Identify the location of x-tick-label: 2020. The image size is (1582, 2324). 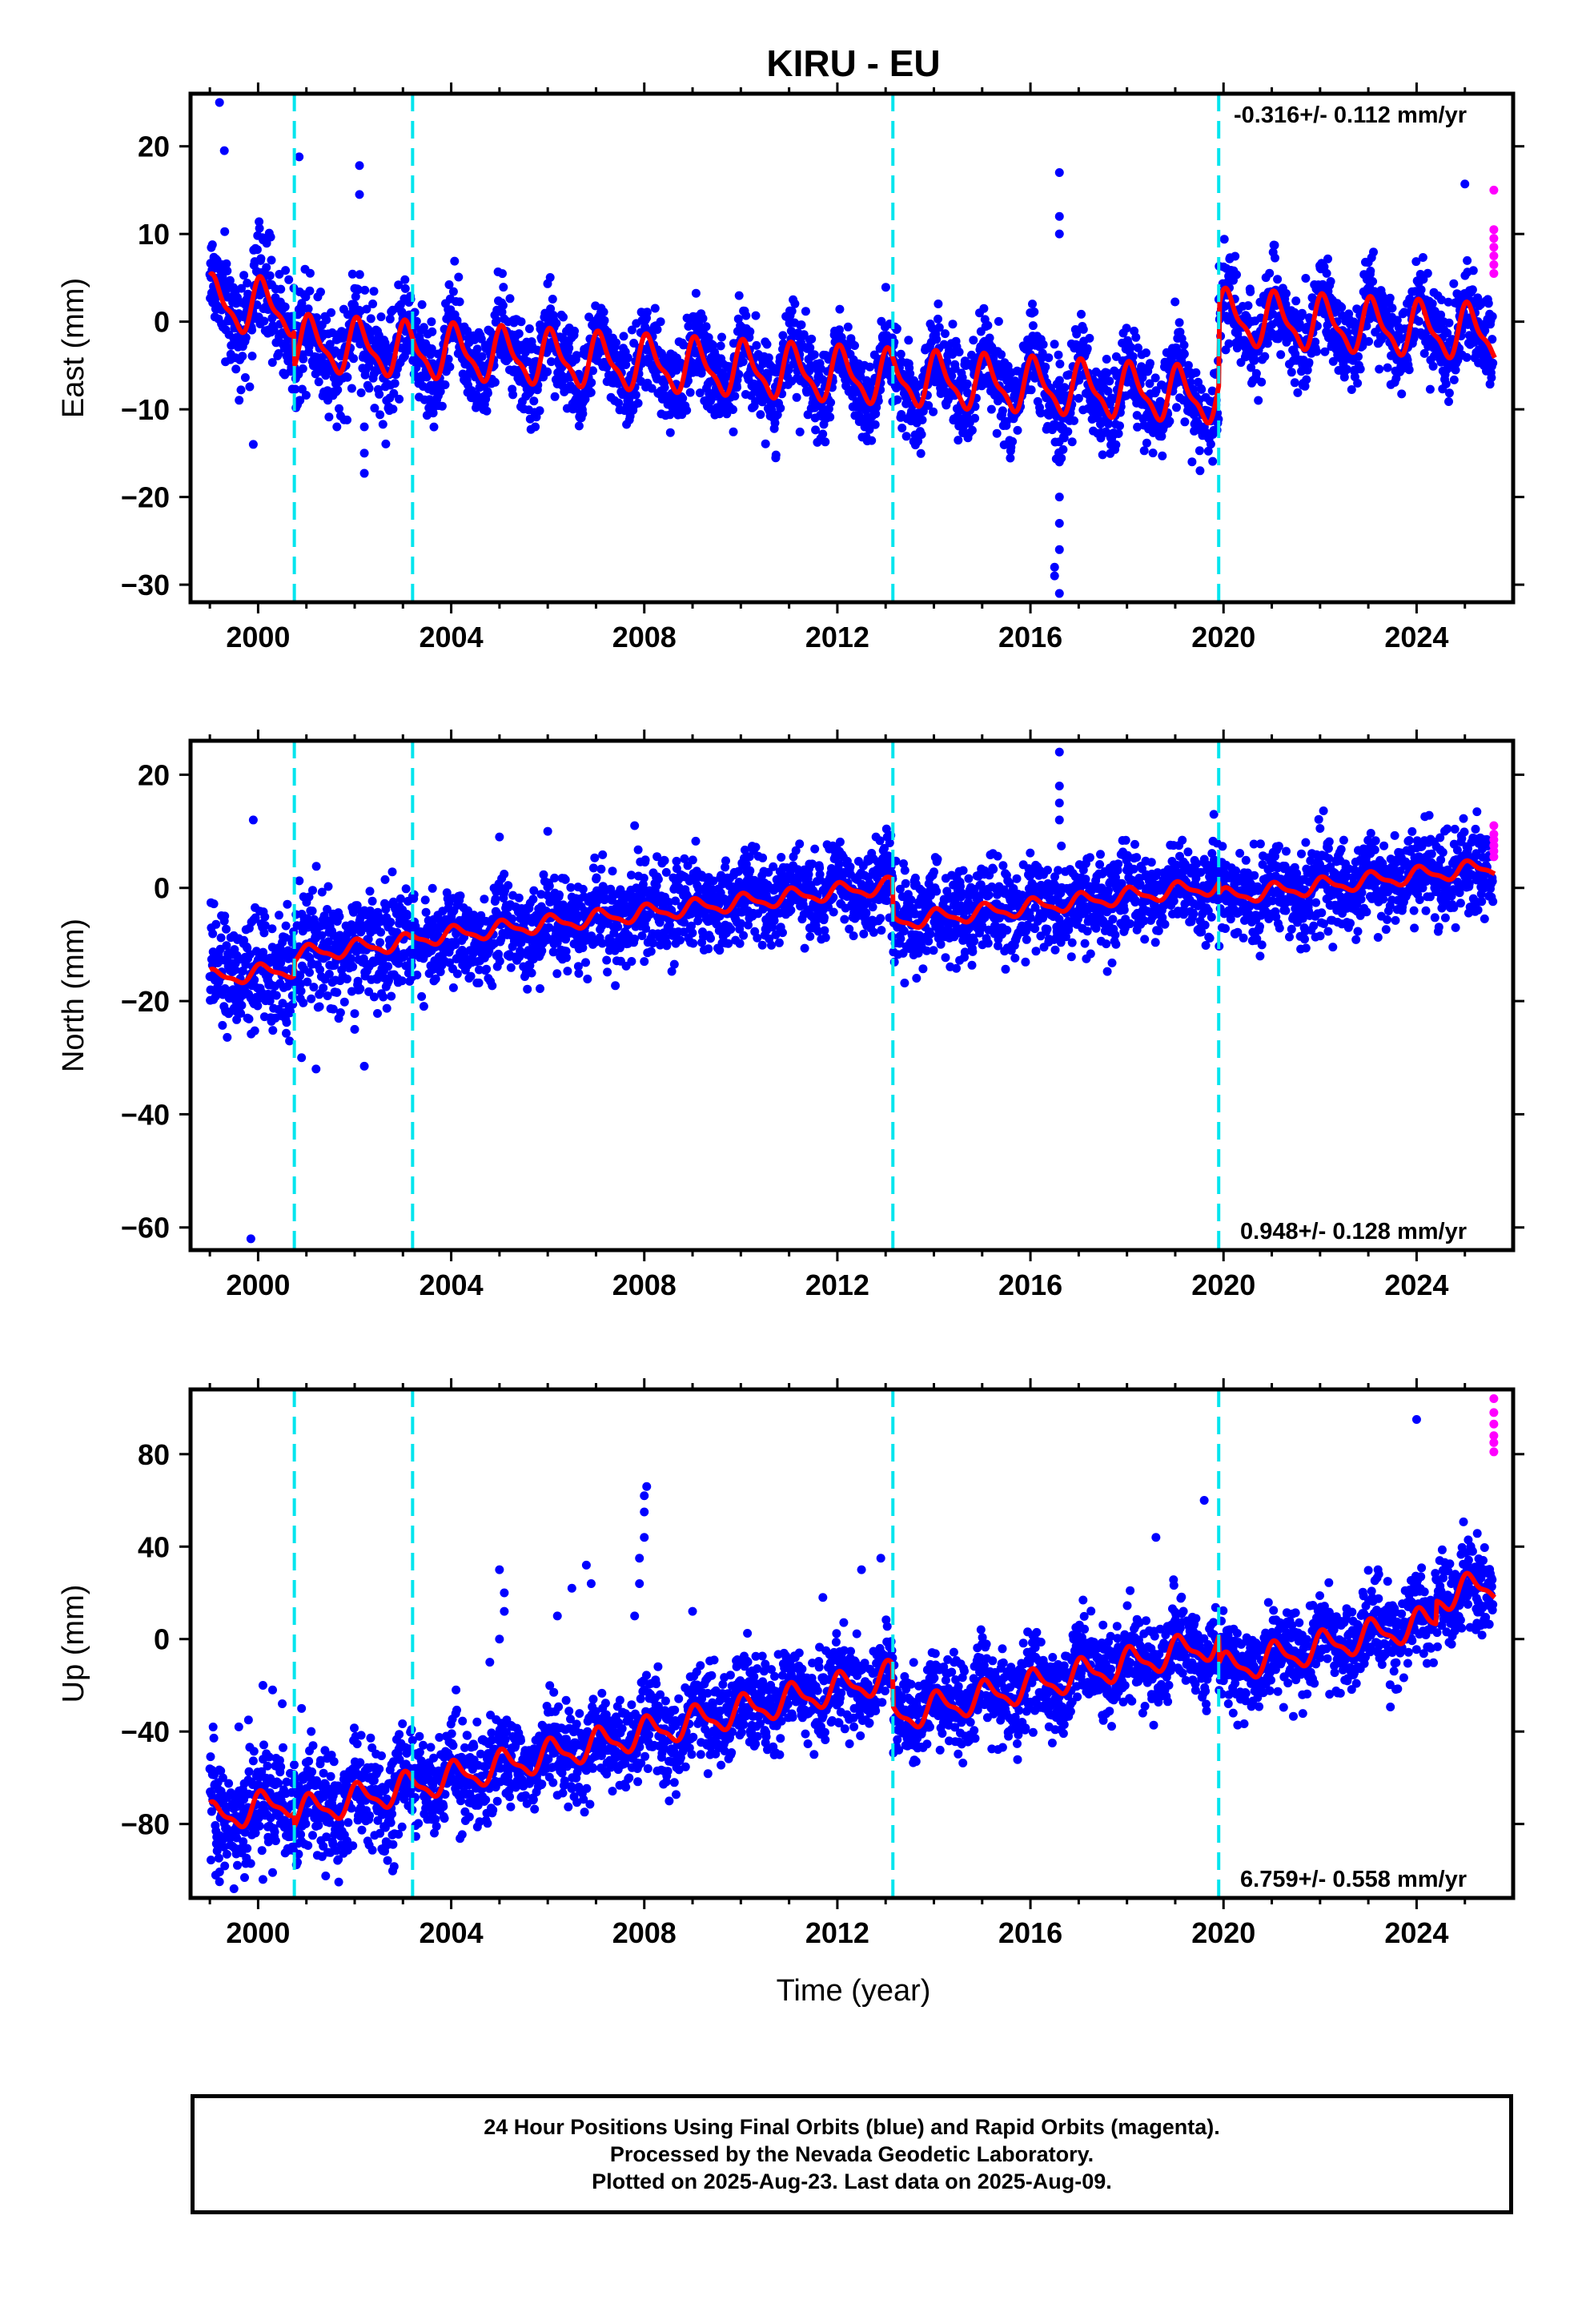
(1223, 637).